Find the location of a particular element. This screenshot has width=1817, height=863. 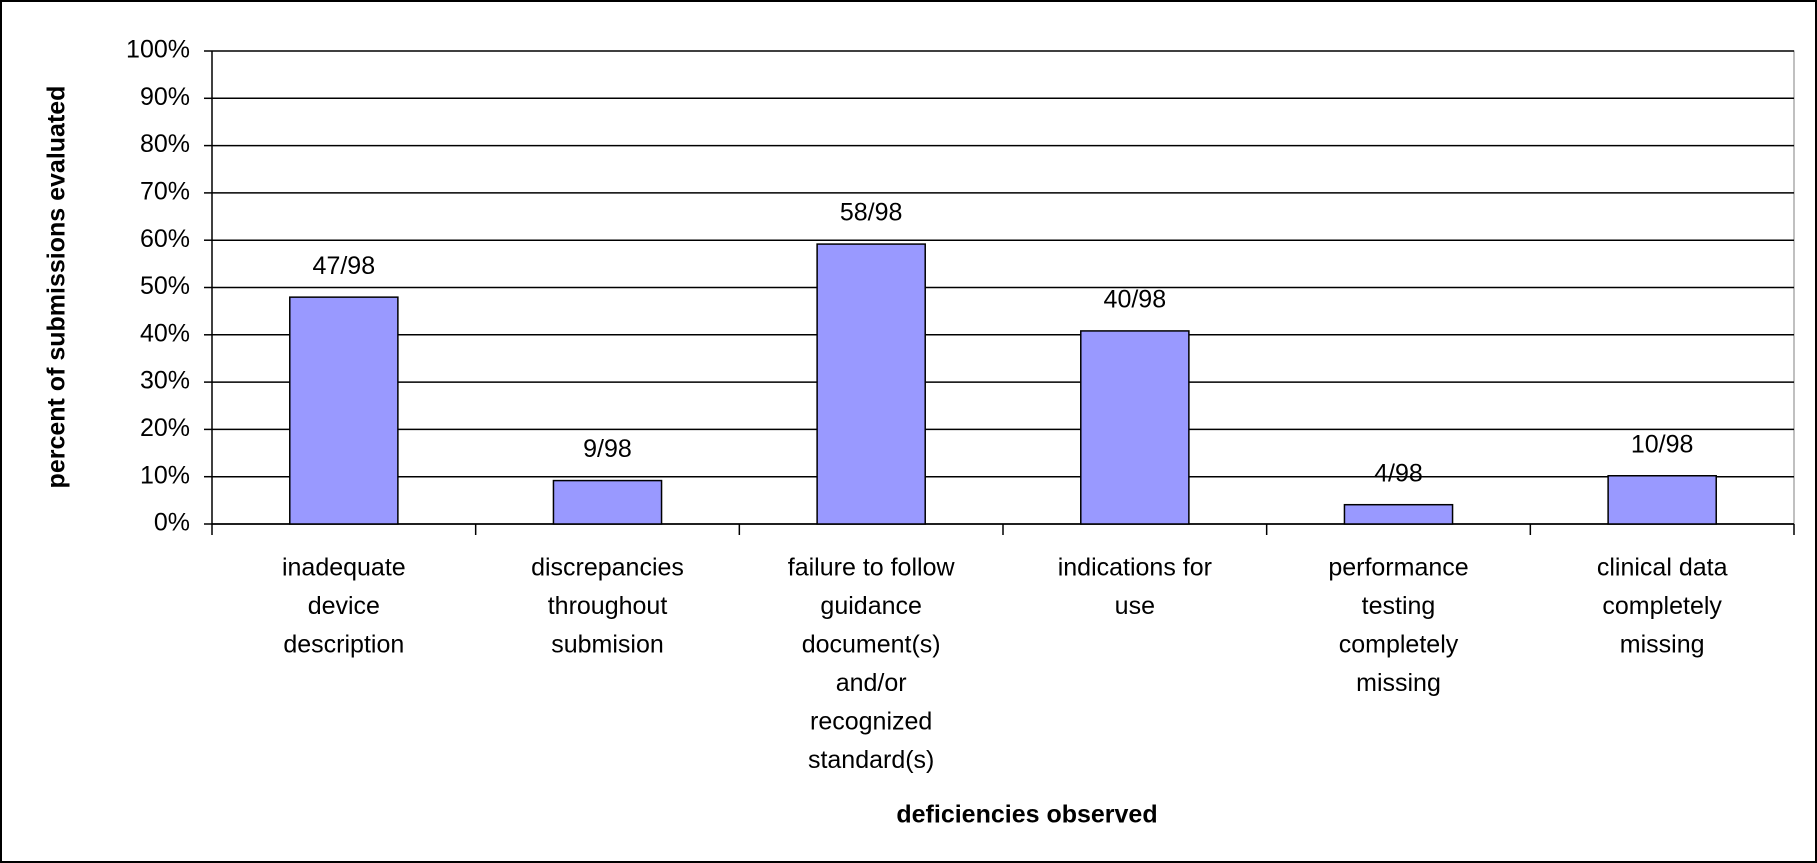

x-tick-label: discrepancies is located at coordinates (607, 568).